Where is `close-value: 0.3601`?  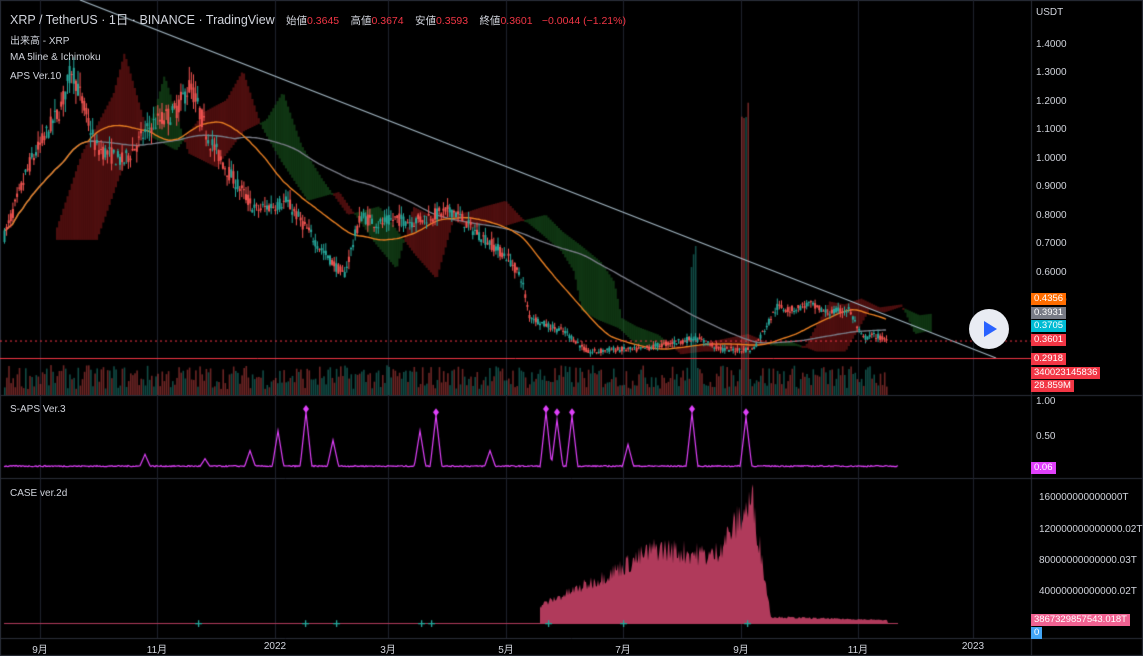
close-value: 0.3601 is located at coordinates (516, 21).